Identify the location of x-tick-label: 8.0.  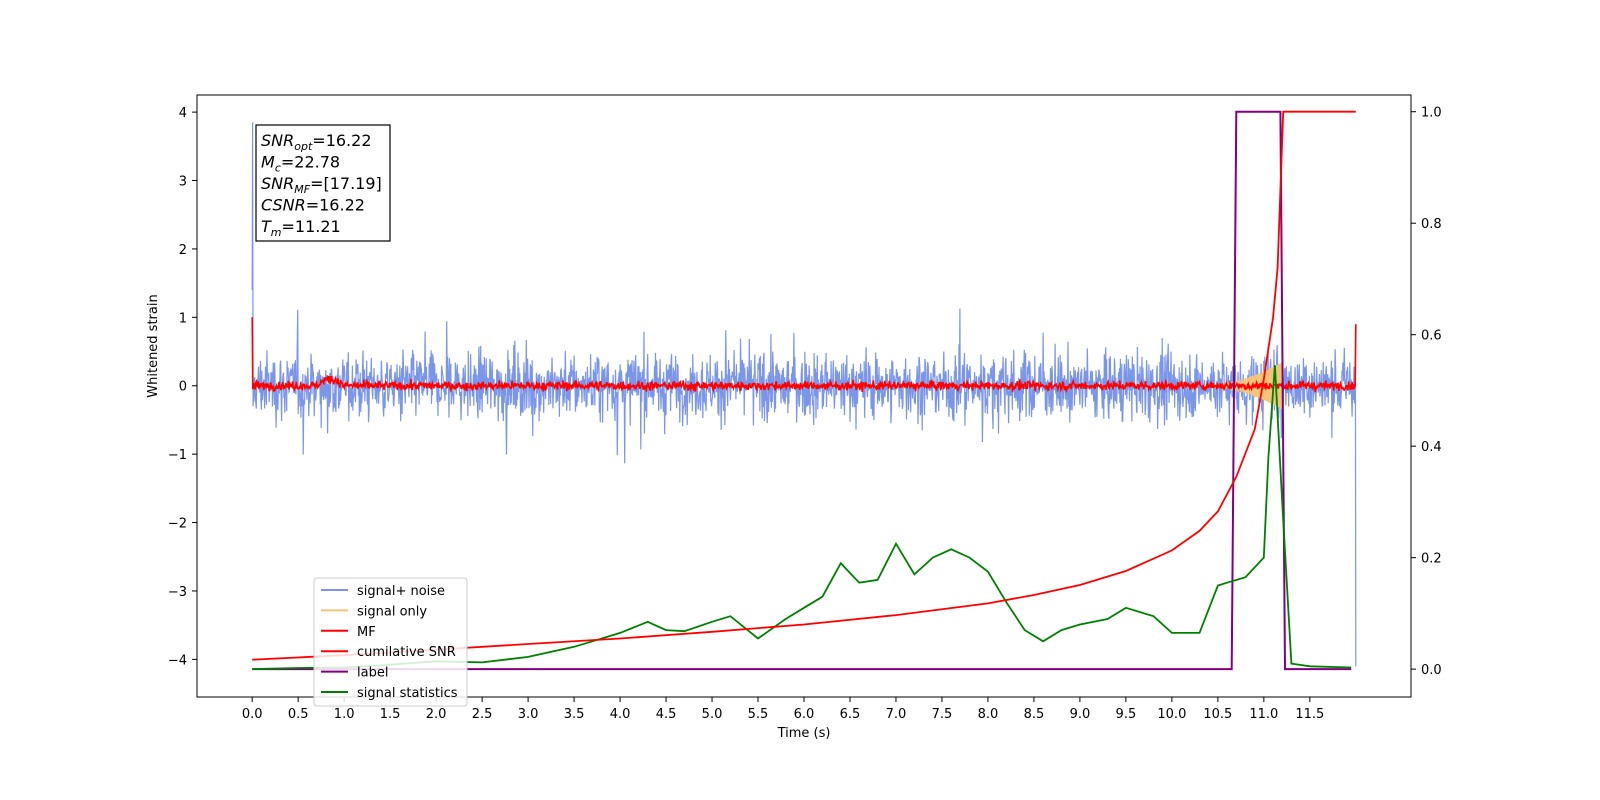
(988, 714).